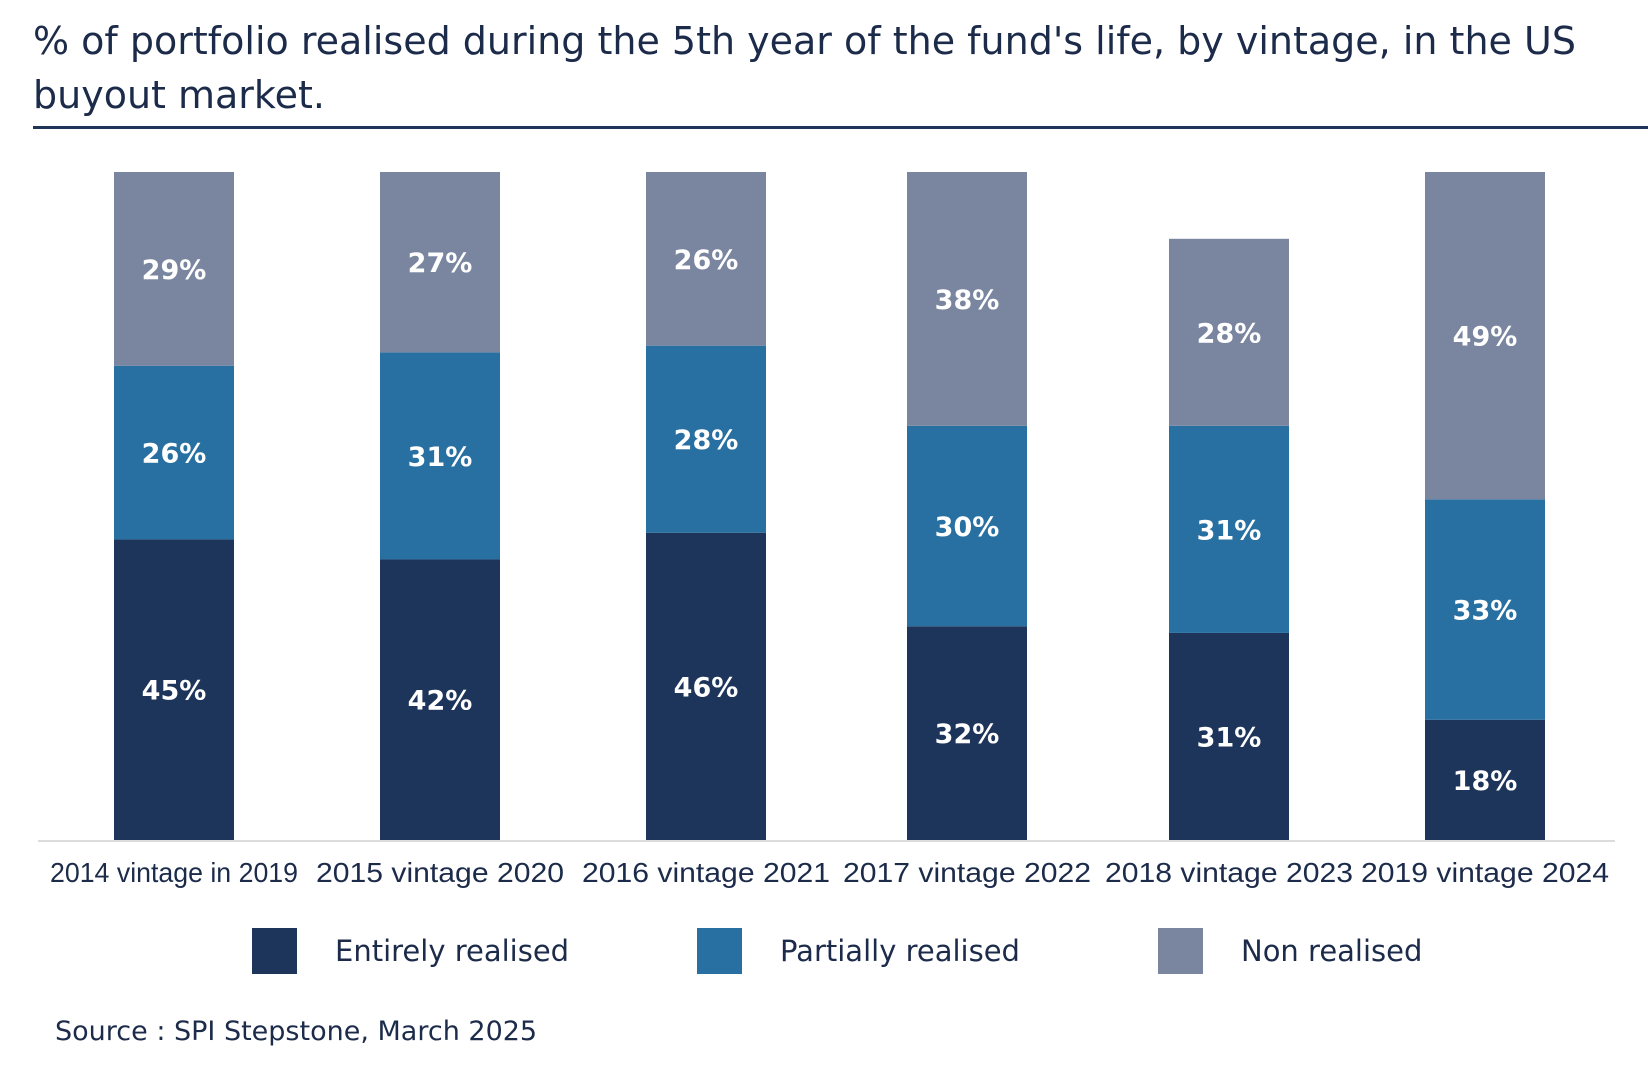  I want to click on x-tick-label-4: 2017 vintage 2022, so click(967, 872).